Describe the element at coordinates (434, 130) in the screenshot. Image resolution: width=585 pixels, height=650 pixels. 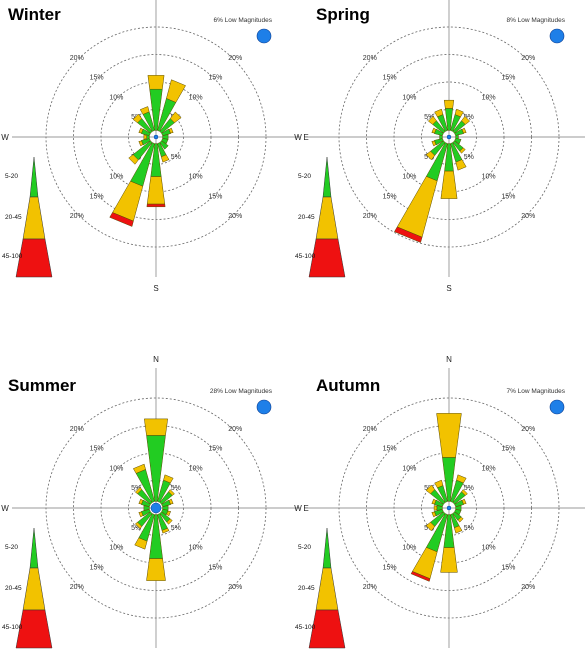
I see `petal-292.5-band-20-45` at that location.